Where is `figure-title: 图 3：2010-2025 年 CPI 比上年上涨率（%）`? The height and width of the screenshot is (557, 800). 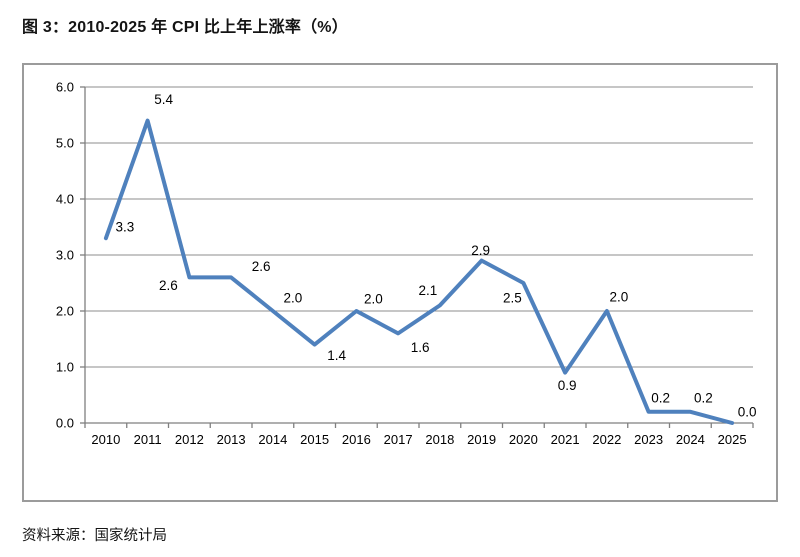 figure-title: 图 3：2010-2025 年 CPI 比上年上涨率（%） is located at coordinates (185, 27).